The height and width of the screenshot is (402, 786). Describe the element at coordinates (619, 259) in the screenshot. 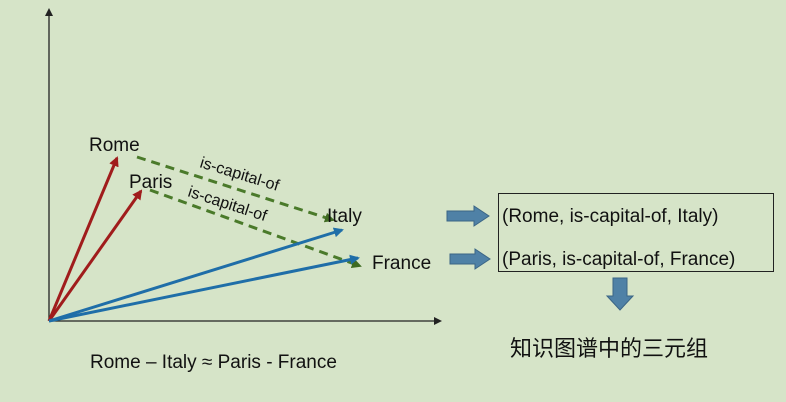

I see `triple-paris-france: (Paris, is-capital-of, France)` at that location.